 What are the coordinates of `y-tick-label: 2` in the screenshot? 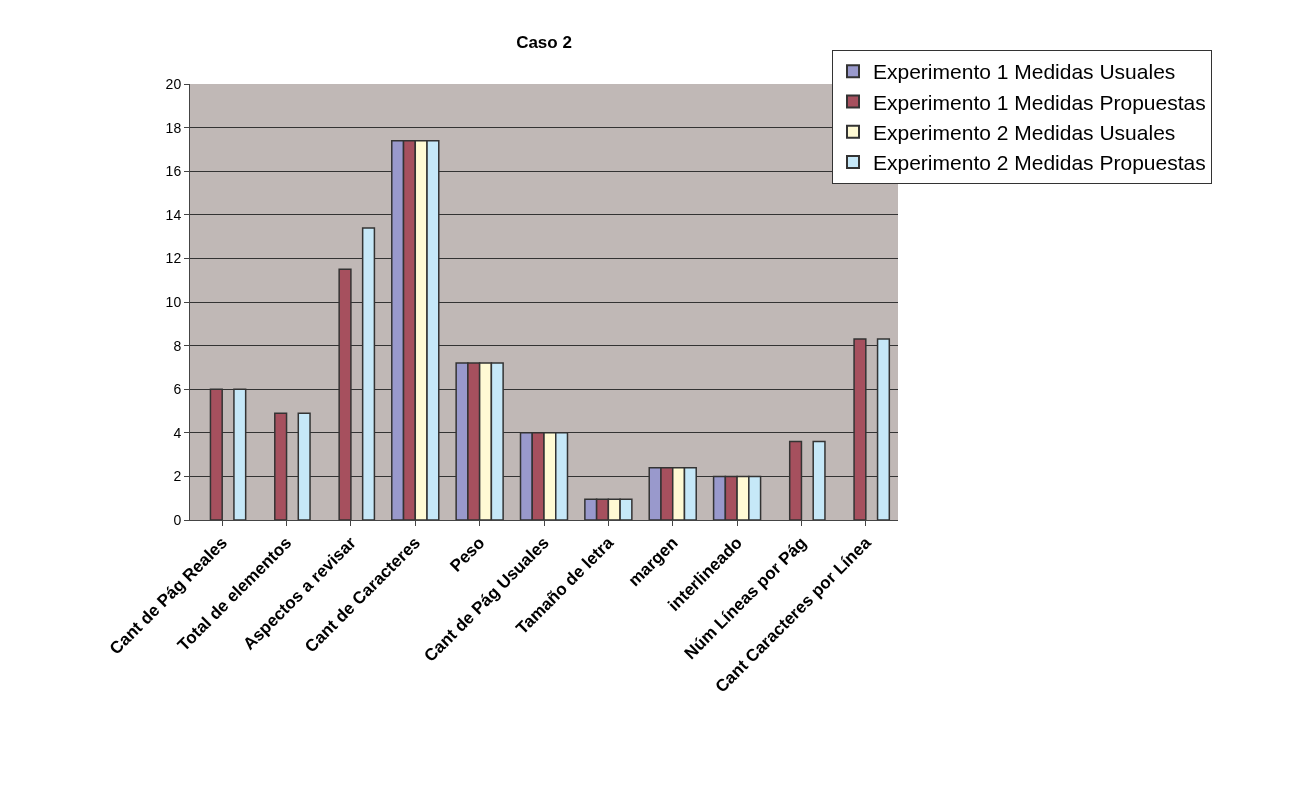 It's located at (177, 476).